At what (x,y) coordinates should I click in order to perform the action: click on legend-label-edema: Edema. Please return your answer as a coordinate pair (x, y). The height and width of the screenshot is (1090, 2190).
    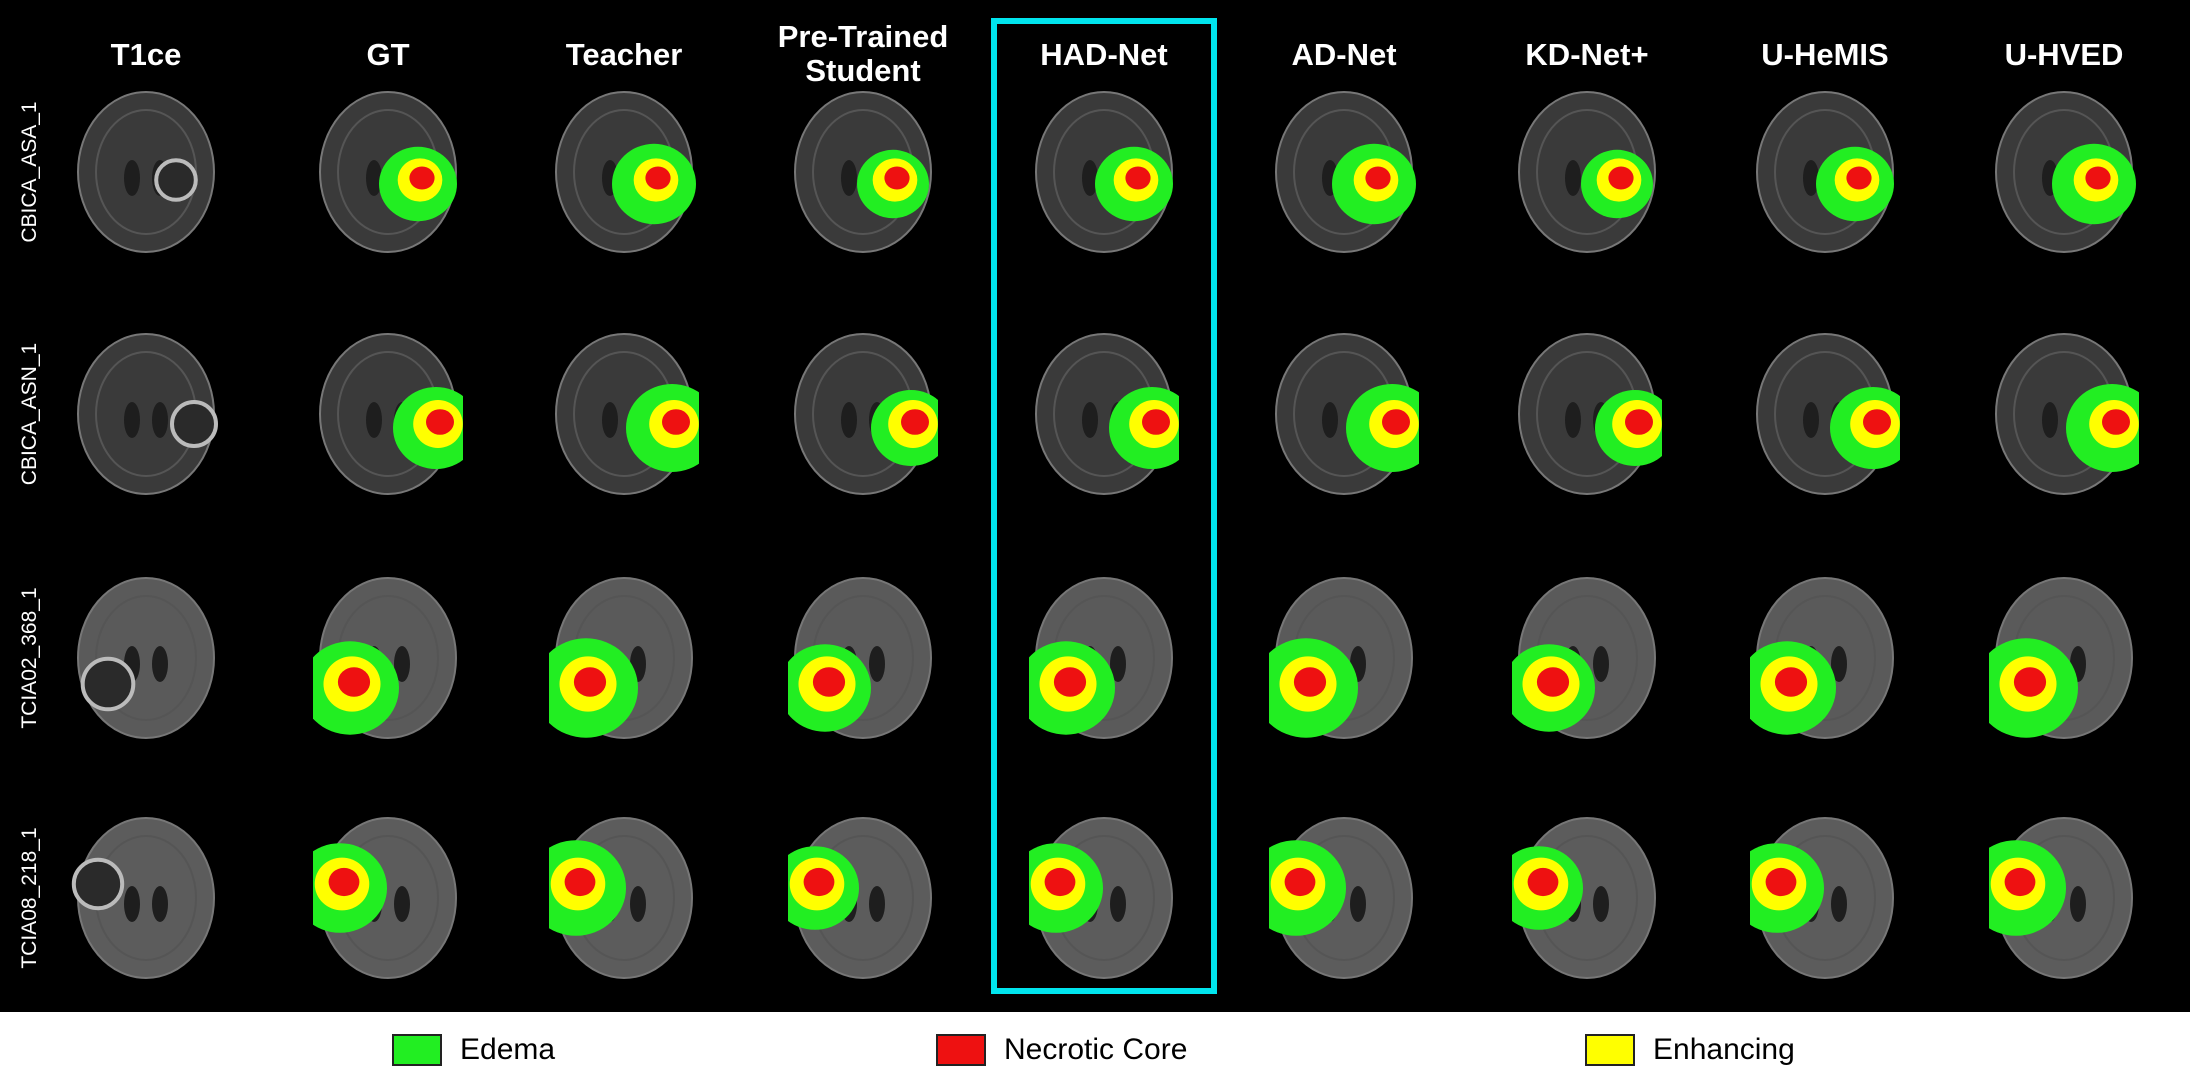
    Looking at the image, I should click on (508, 1049).